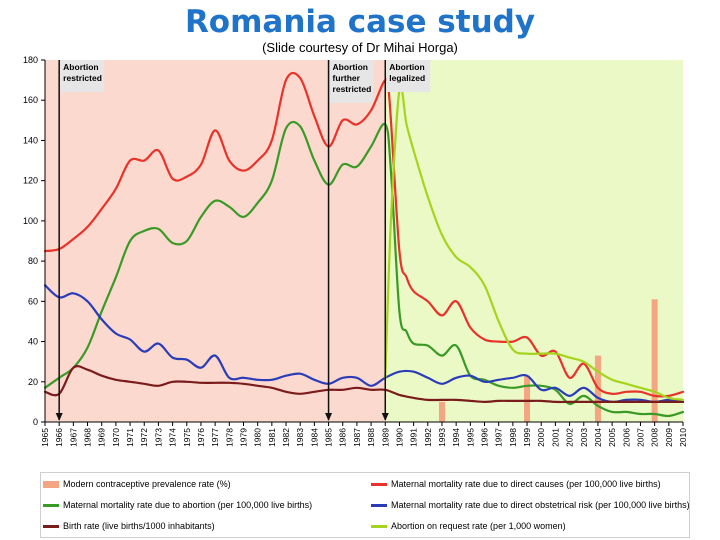 Image resolution: width=720 pixels, height=540 pixels. What do you see at coordinates (527, 437) in the screenshot?
I see `x-tick-label: 1999` at bounding box center [527, 437].